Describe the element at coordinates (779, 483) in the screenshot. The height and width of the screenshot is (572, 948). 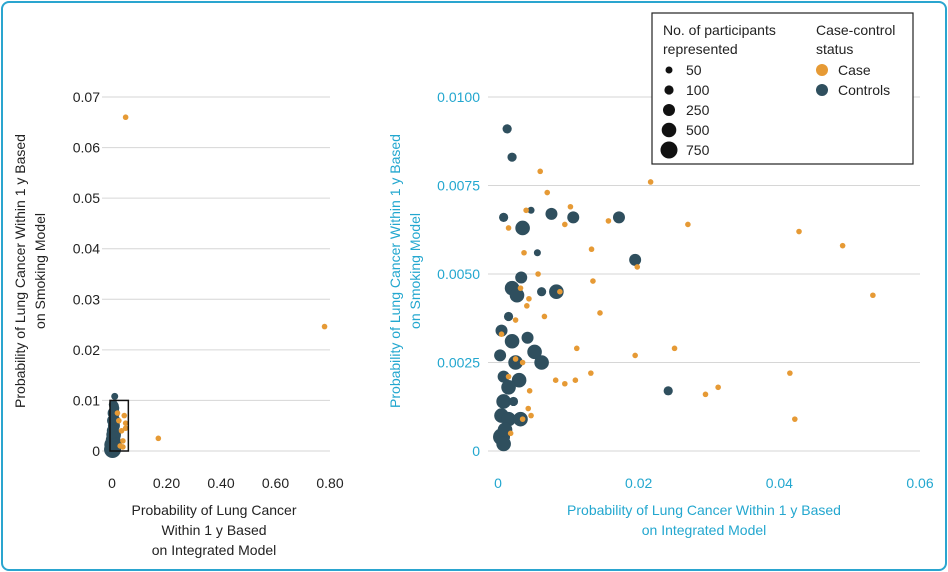
I see `x-tick-label: 0.04` at that location.